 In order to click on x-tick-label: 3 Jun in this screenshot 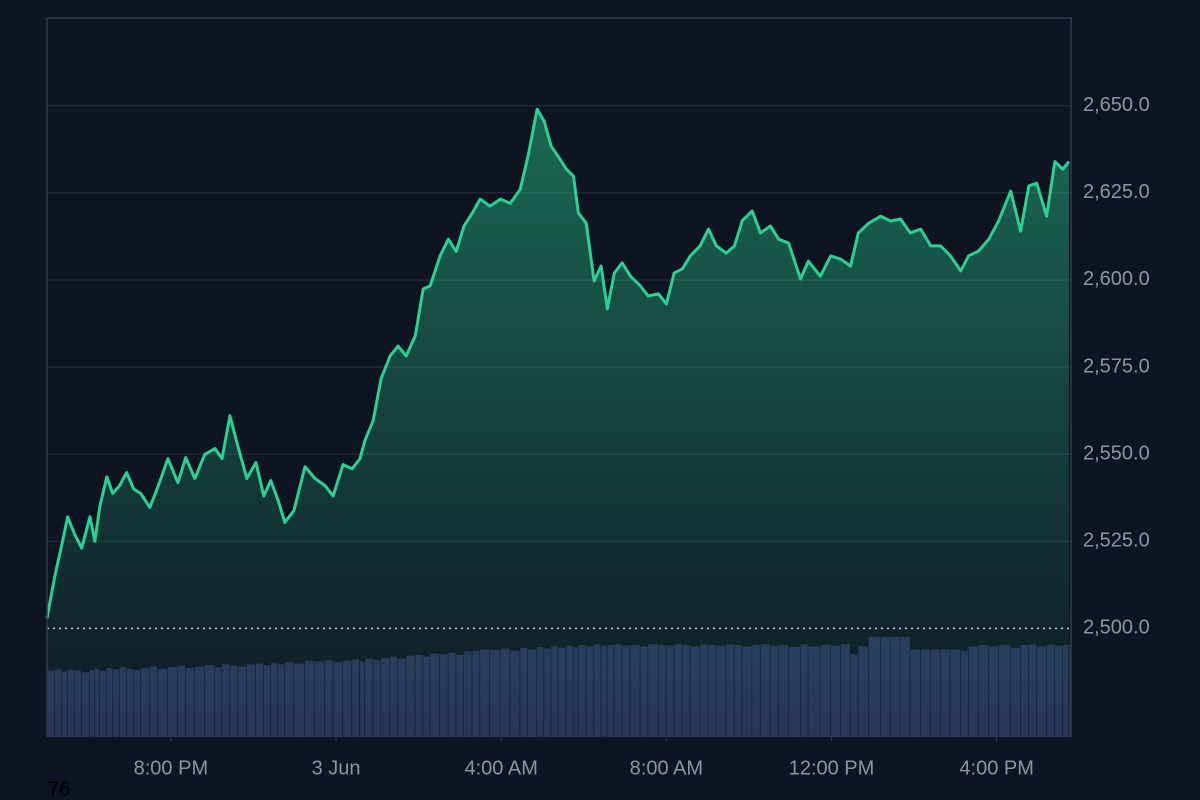, I will do `click(336, 768)`.